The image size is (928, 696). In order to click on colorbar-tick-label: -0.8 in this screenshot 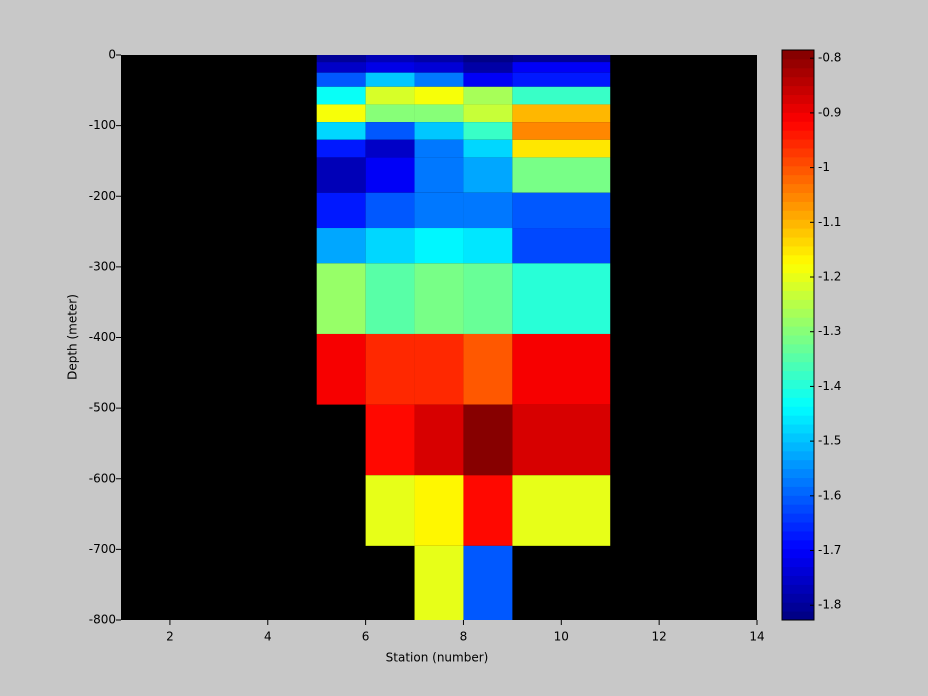, I will do `click(829, 58)`.